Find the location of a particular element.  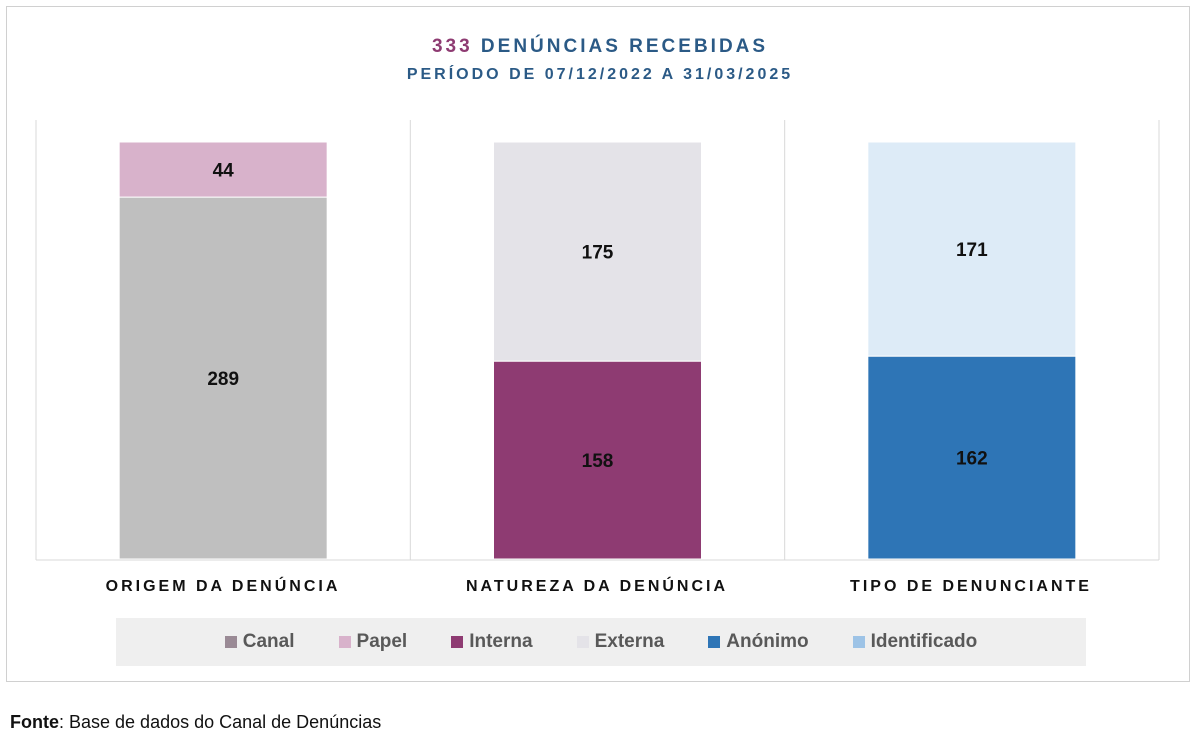

legend-item-identificado: Identificado is located at coordinates (915, 642).